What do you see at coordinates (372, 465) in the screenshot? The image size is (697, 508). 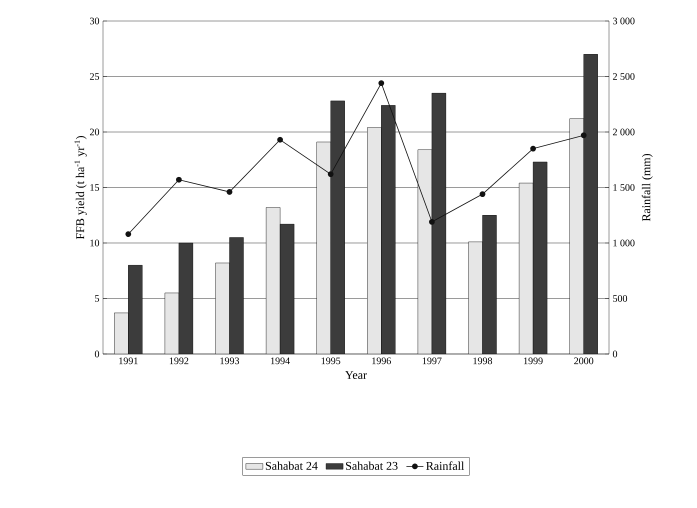 I see `legend-label: Sahabat 23` at bounding box center [372, 465].